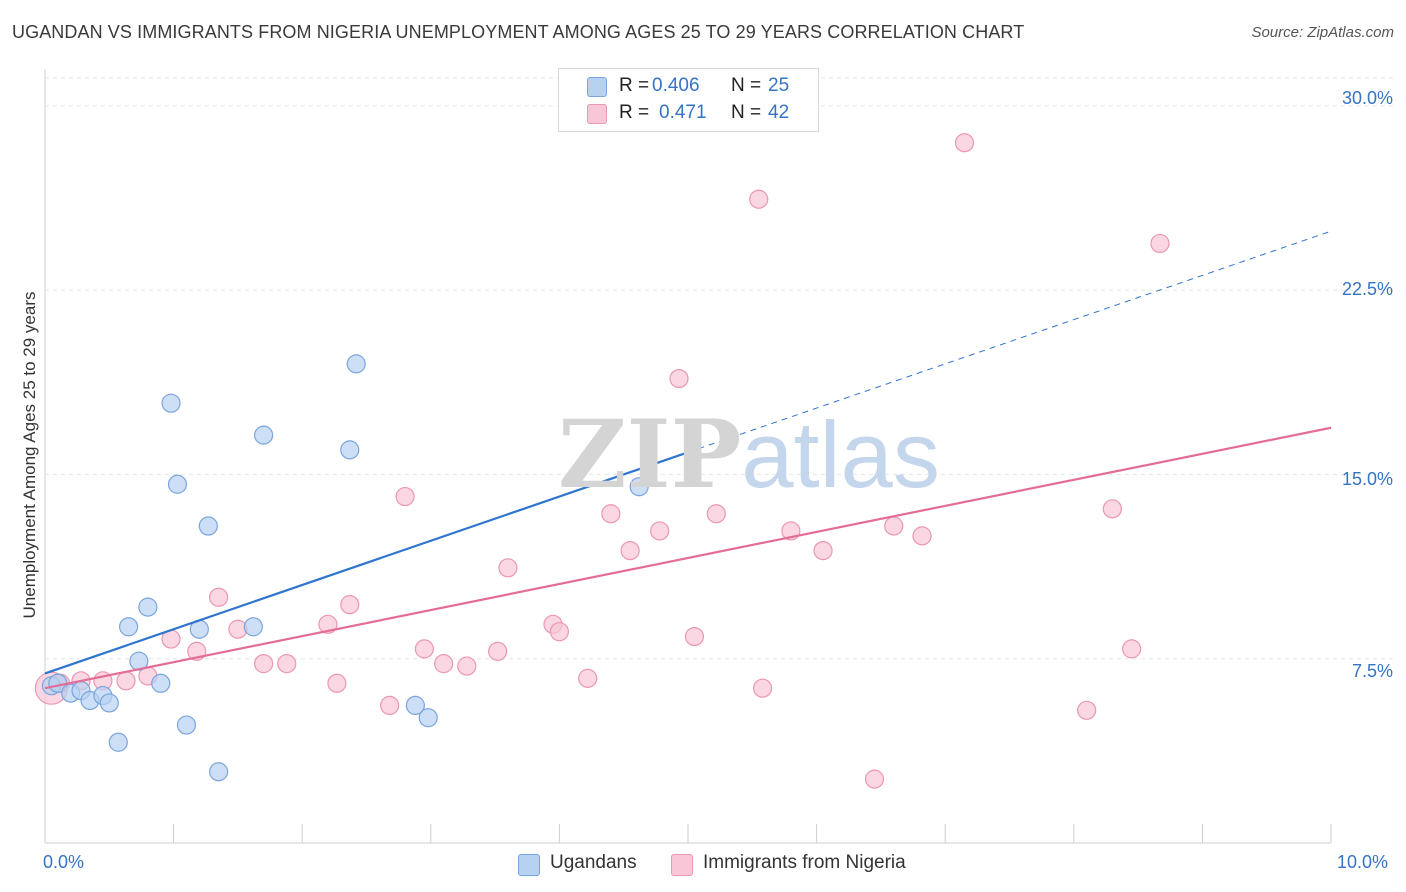 Image resolution: width=1406 pixels, height=892 pixels. What do you see at coordinates (29, 455) in the screenshot?
I see `y-axis-label: Unemployment Among Ages 25 to 29 years` at bounding box center [29, 455].